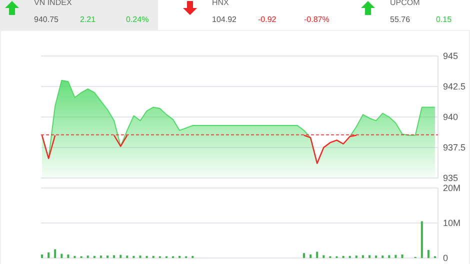 The height and width of the screenshot is (264, 470). What do you see at coordinates (225, 19) in the screenshot?
I see `text: 104.92` at bounding box center [225, 19].